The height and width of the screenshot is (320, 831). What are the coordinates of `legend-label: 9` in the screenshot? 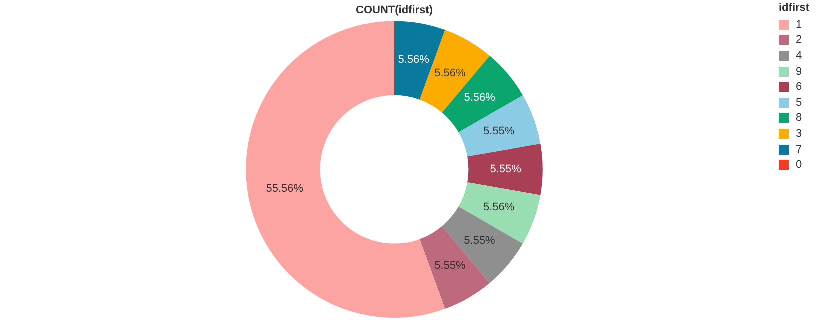 It's located at (799, 72).